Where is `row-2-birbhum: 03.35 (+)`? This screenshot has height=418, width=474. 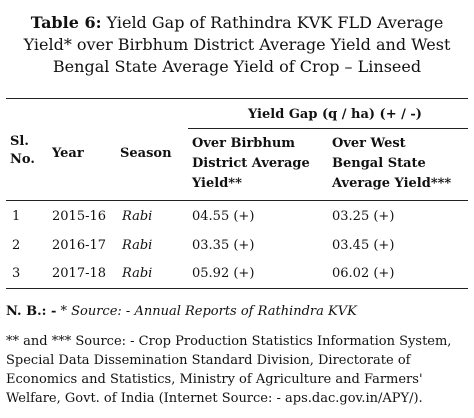 row-2-birbhum: 03.35 (+) is located at coordinates (223, 245).